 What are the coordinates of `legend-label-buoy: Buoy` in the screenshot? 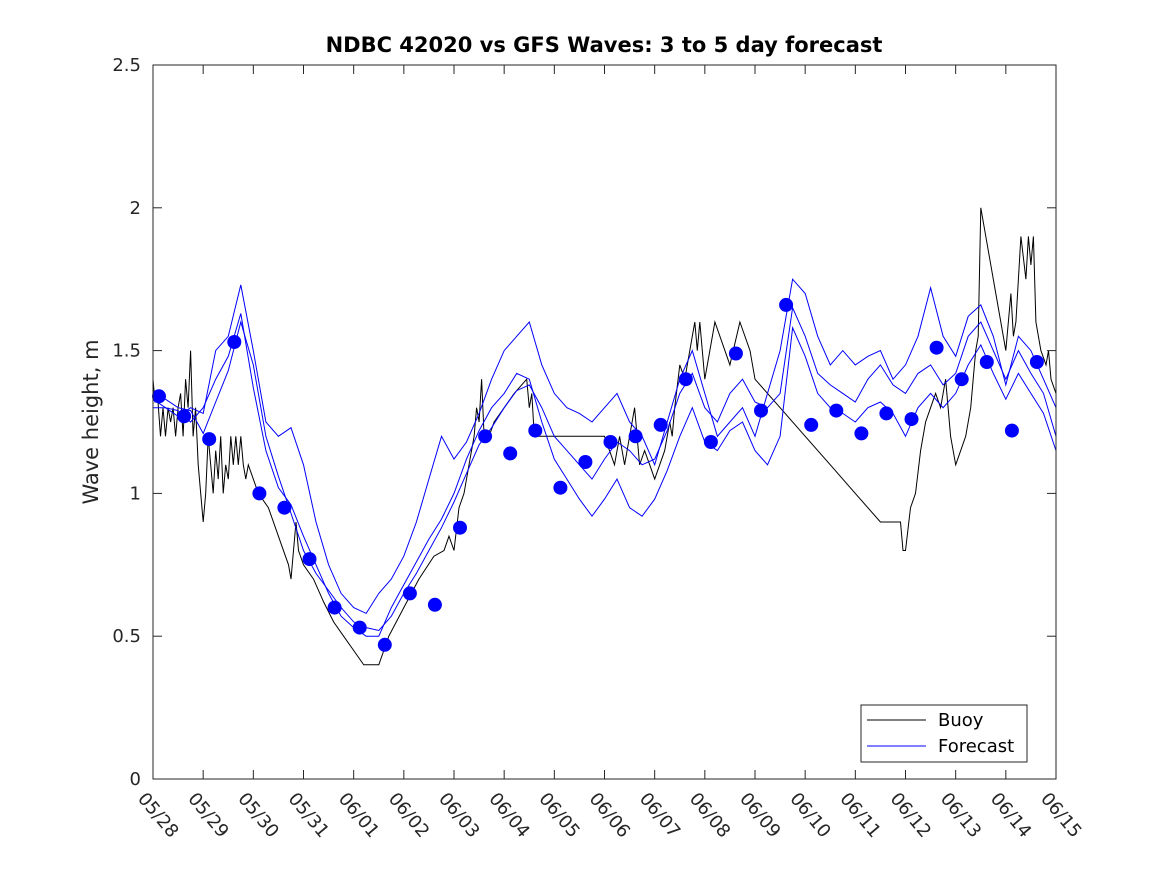 It's located at (961, 720).